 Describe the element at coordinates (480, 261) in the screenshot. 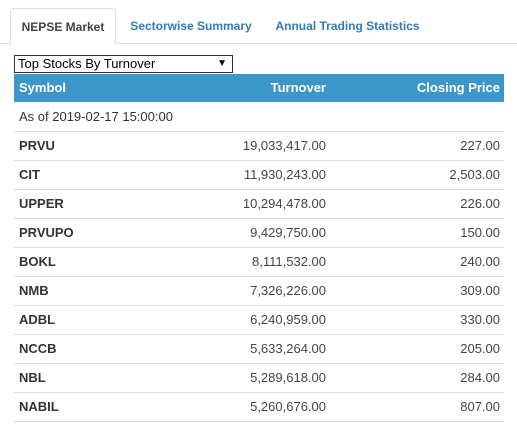

I see `cell-closing-price: 240.00` at that location.